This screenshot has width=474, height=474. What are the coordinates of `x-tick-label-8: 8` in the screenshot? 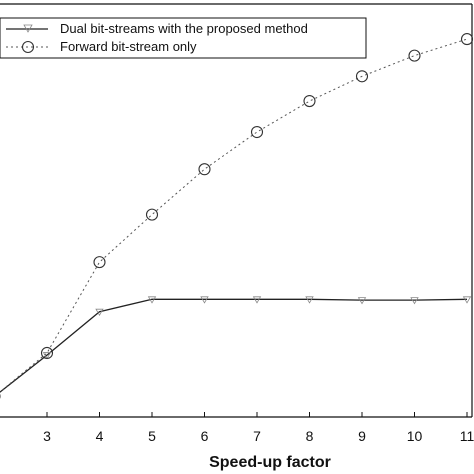 It's located at (310, 436).